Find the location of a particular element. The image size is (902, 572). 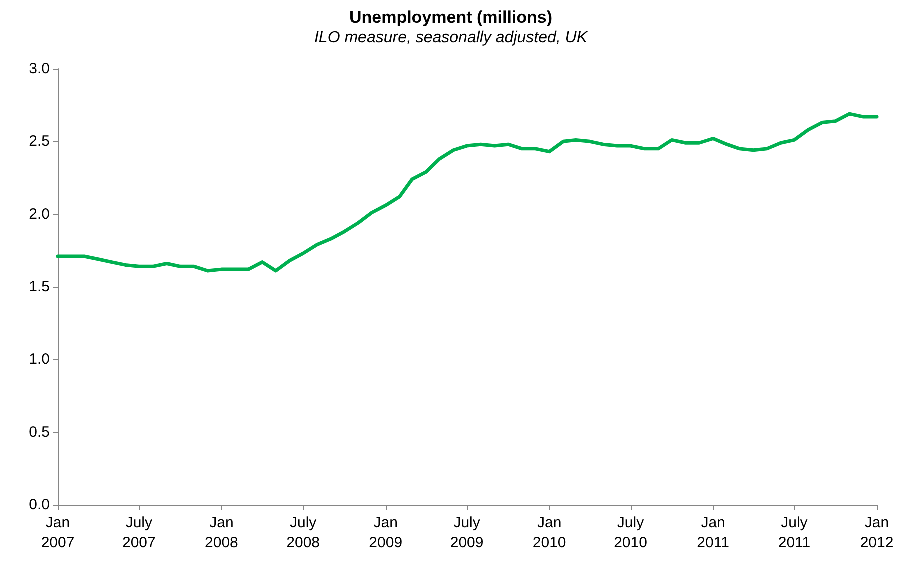

y-tick-label: 1.5 is located at coordinates (39, 287).